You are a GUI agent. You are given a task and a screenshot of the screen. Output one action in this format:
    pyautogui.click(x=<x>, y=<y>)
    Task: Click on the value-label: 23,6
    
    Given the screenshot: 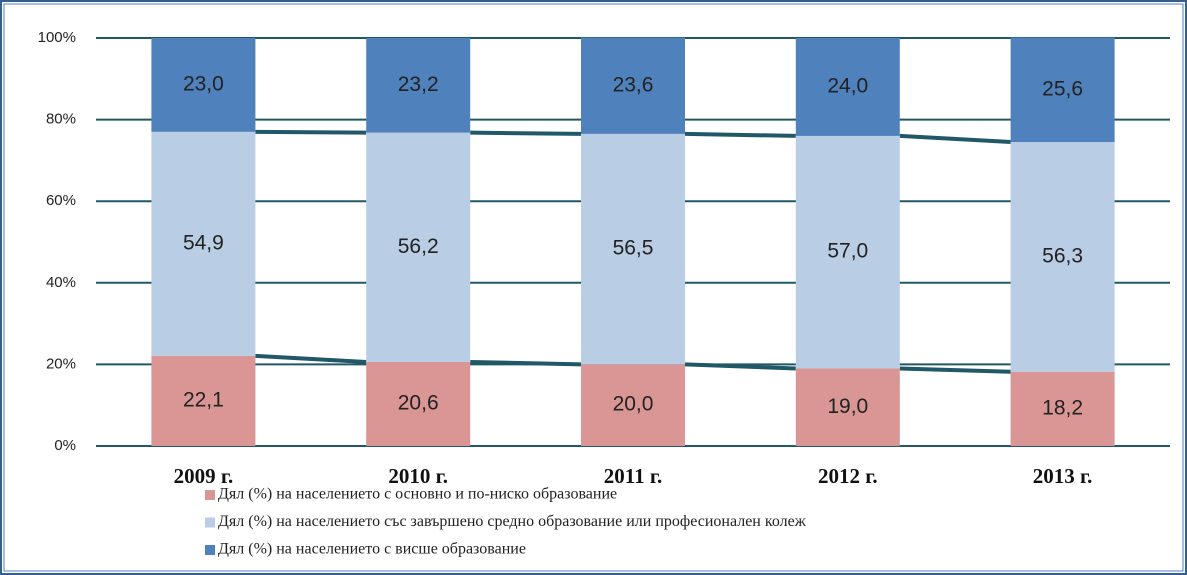 What is the action you would take?
    pyautogui.click(x=633, y=84)
    